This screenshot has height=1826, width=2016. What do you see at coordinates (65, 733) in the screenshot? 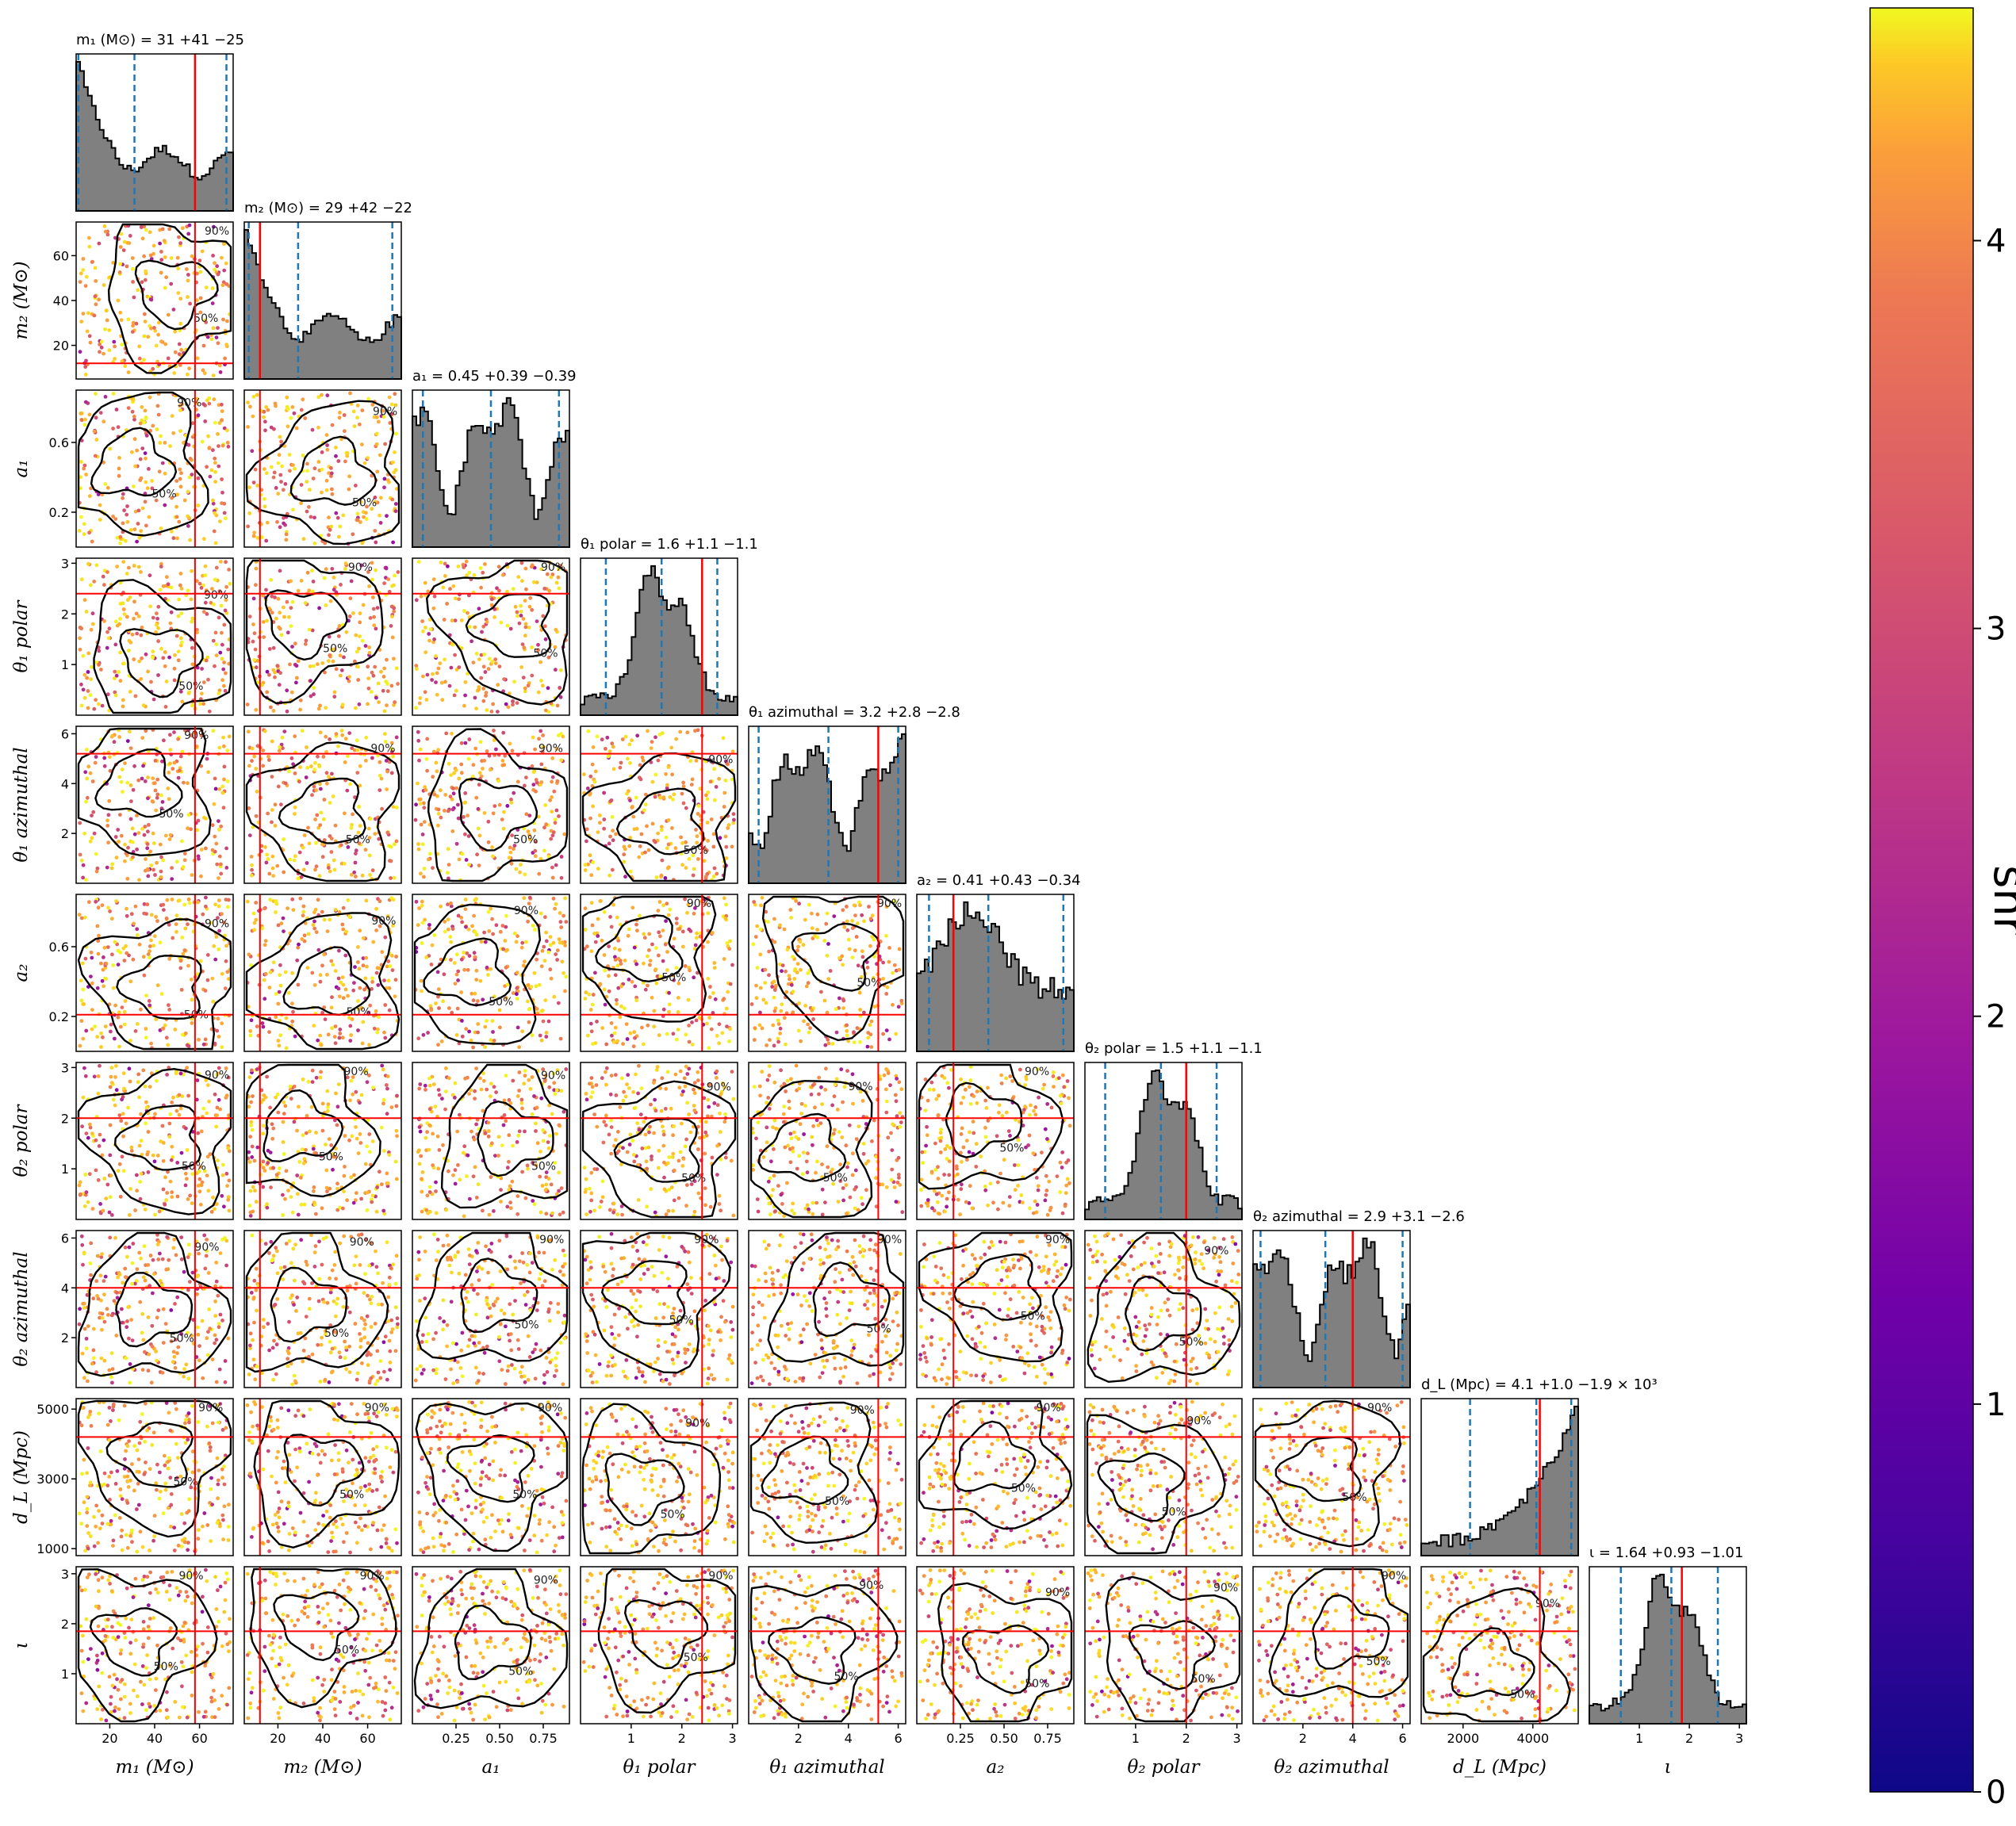
I see `y-tick-label: 6` at bounding box center [65, 733].